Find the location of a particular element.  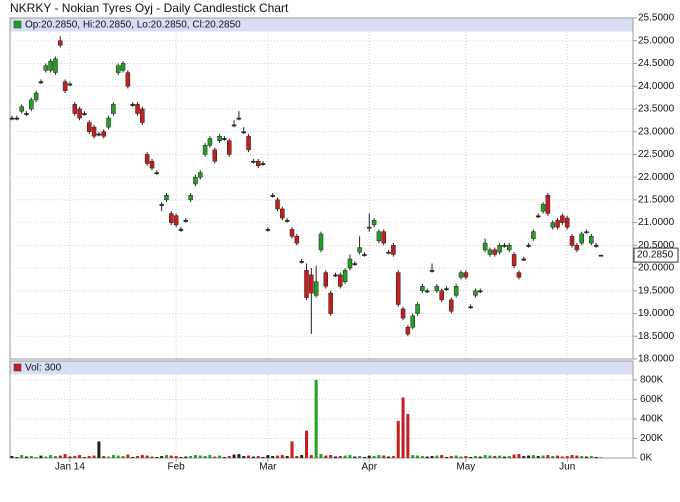

y-tick-label: 18.0000 is located at coordinates (656, 359).